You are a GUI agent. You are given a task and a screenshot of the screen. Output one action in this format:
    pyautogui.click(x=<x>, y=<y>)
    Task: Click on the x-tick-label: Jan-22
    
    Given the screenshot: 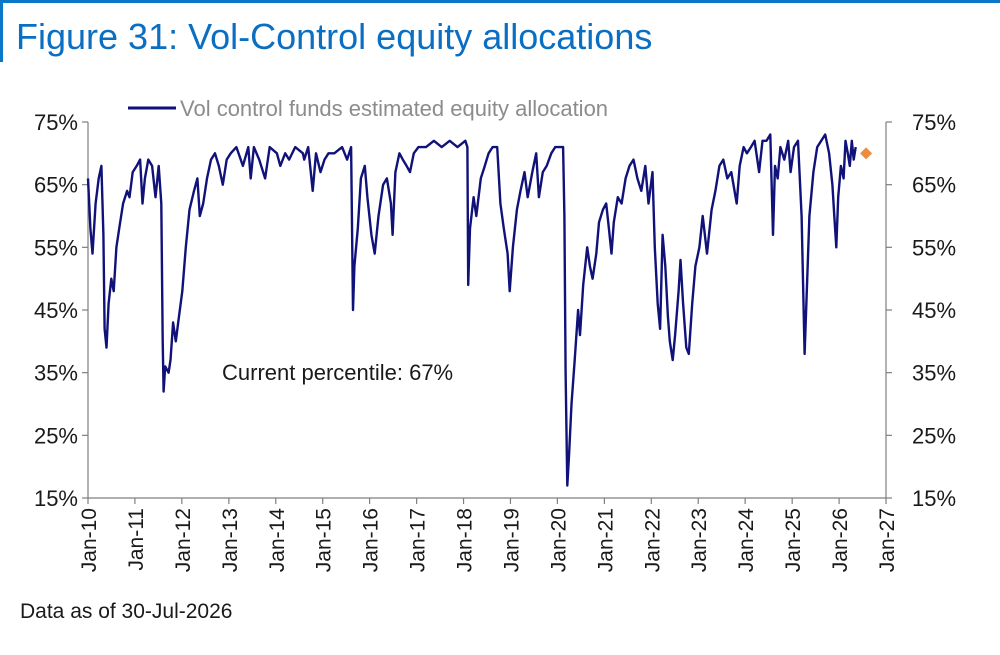 What is the action you would take?
    pyautogui.click(x=652, y=540)
    